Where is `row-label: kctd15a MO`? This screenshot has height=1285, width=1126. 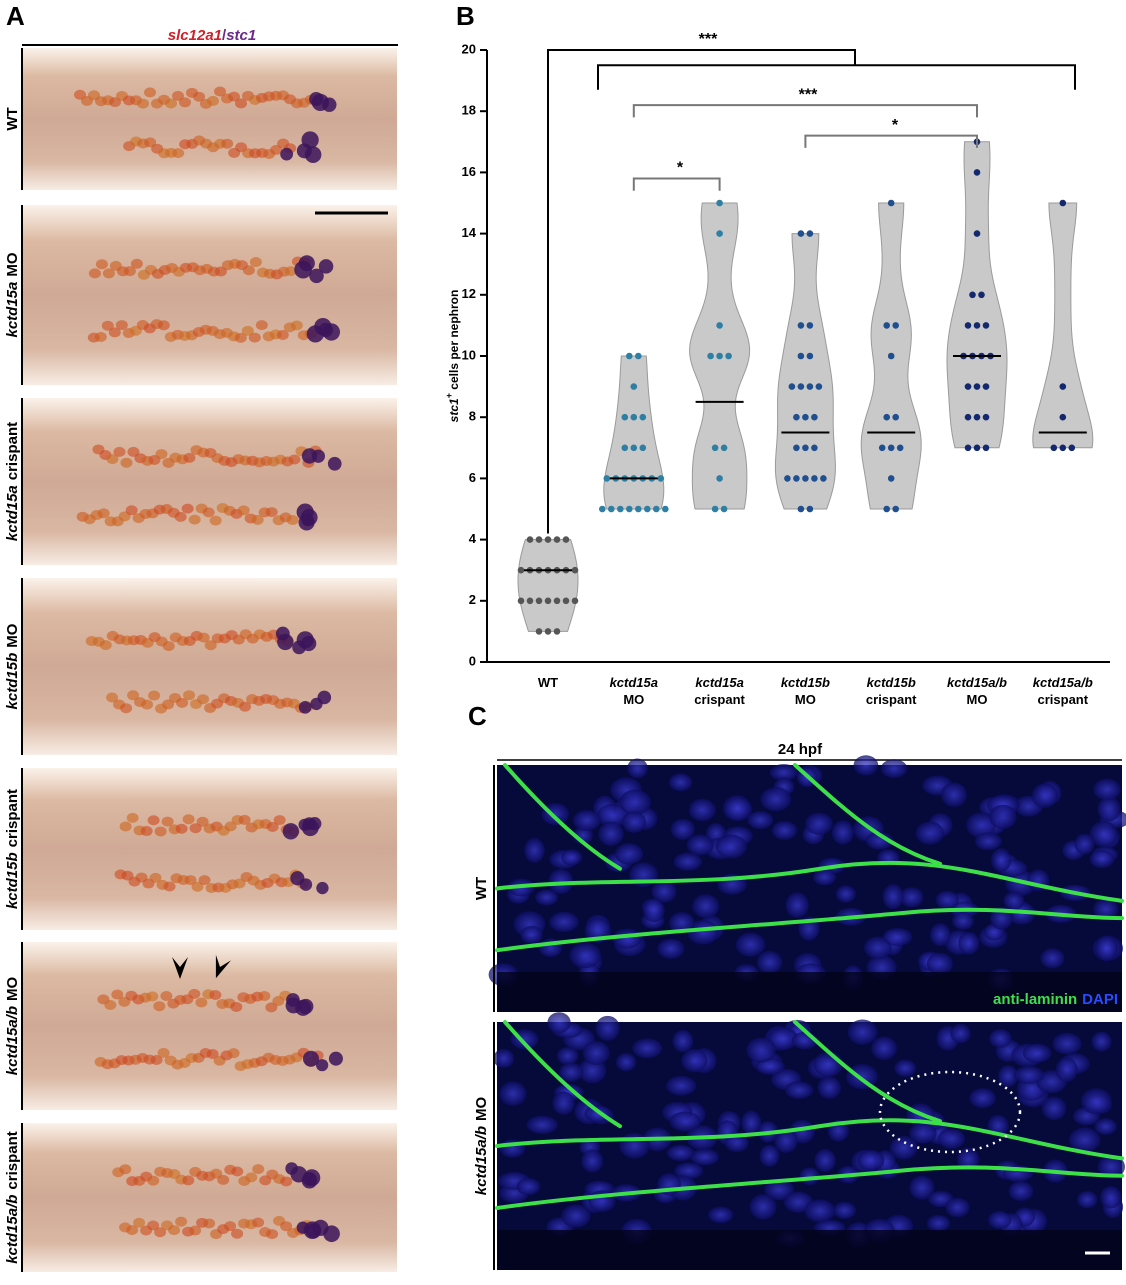
row-label: kctd15a MO is located at coordinates (12, 294).